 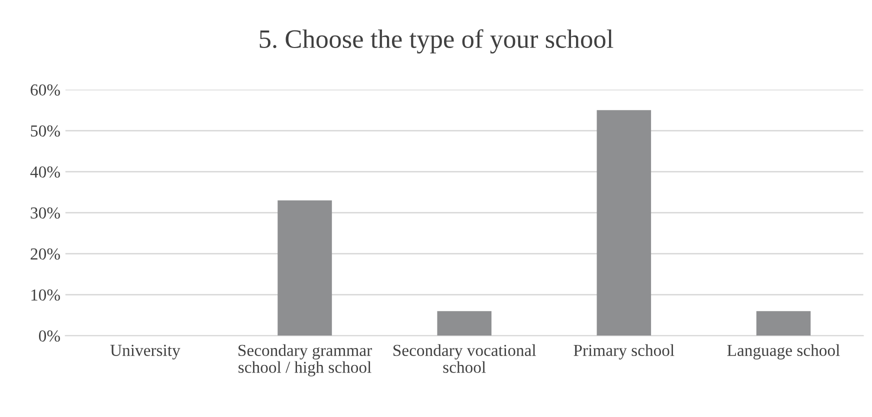 I want to click on y-tick-label: 40%, so click(x=45, y=172).